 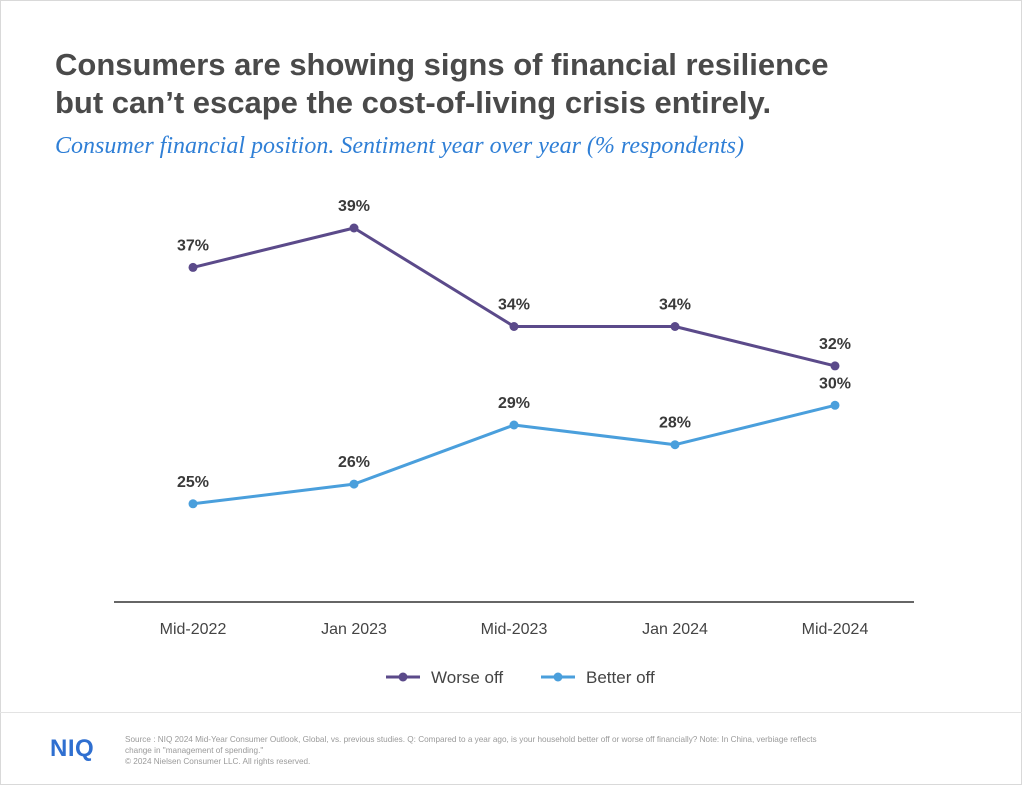 What do you see at coordinates (354, 462) in the screenshot?
I see `data-label: 26%` at bounding box center [354, 462].